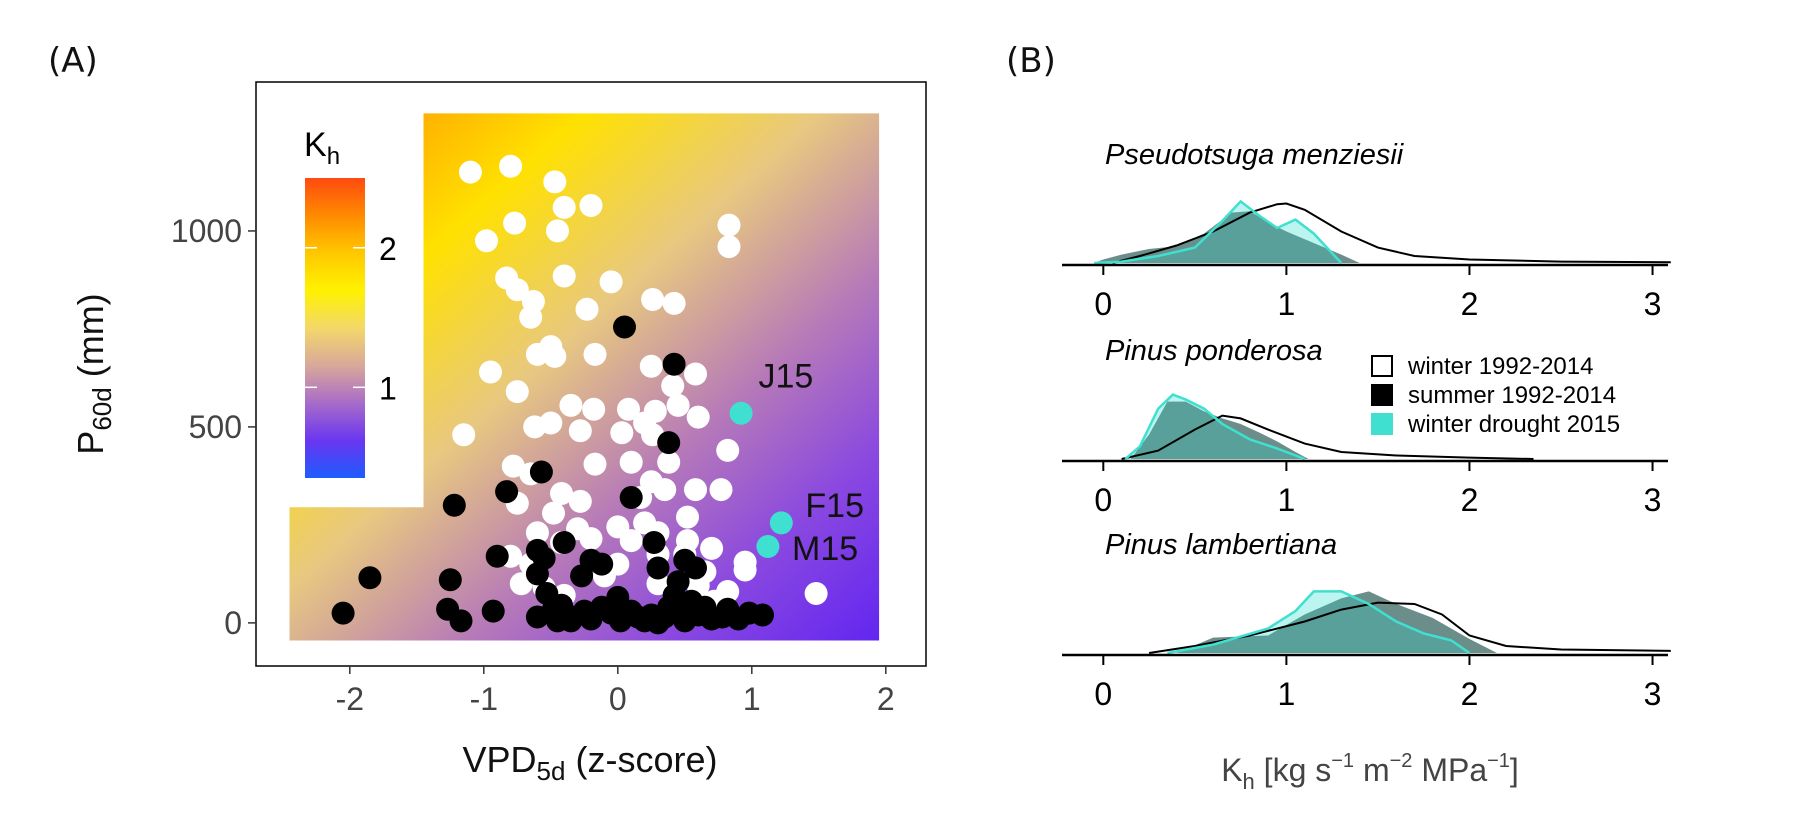 The image size is (1800, 825). Describe the element at coordinates (590, 762) in the screenshot. I see `x-axis-title: VPD5d (z-score)` at that location.